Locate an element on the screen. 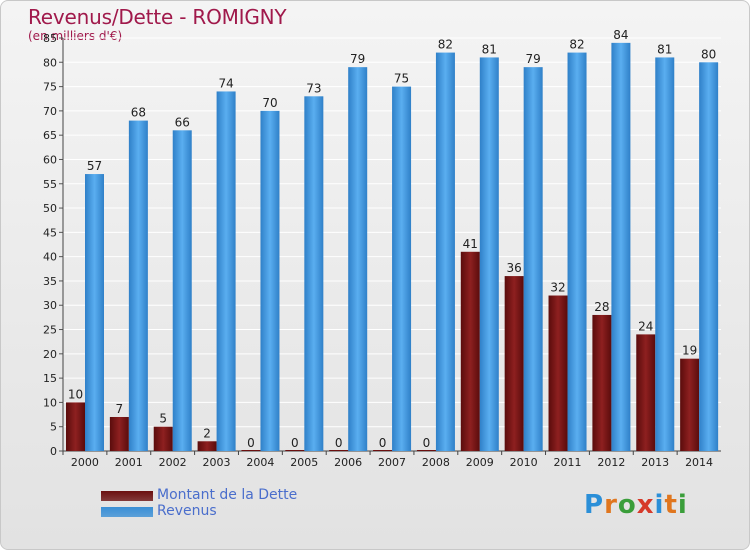 This screenshot has width=750, height=550. legend-swatch-dette is located at coordinates (127, 496).